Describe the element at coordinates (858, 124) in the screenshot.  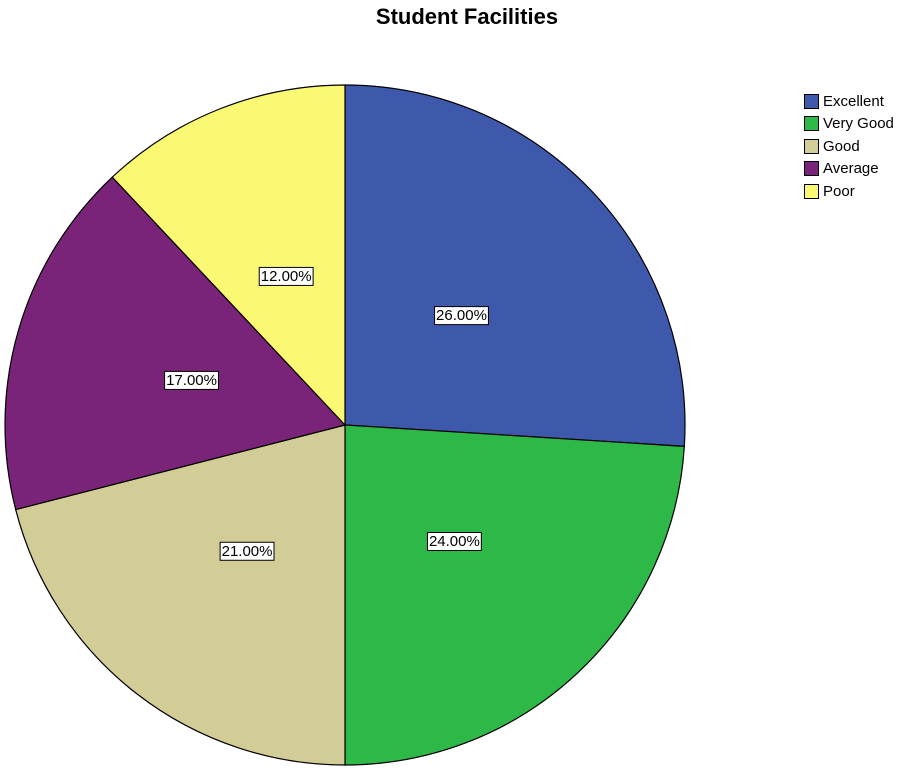
I see `legend-label: Very Good` at that location.